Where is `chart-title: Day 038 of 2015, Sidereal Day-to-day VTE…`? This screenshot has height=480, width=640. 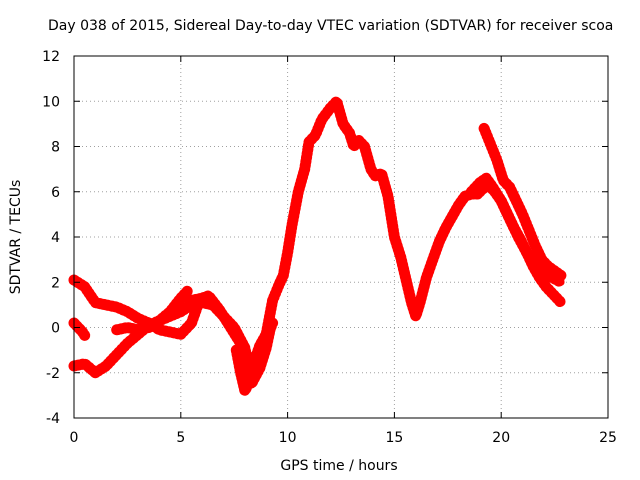
chart-title: Day 038 of 2015, Sidereal Day-to-day VTE… is located at coordinates (330, 26).